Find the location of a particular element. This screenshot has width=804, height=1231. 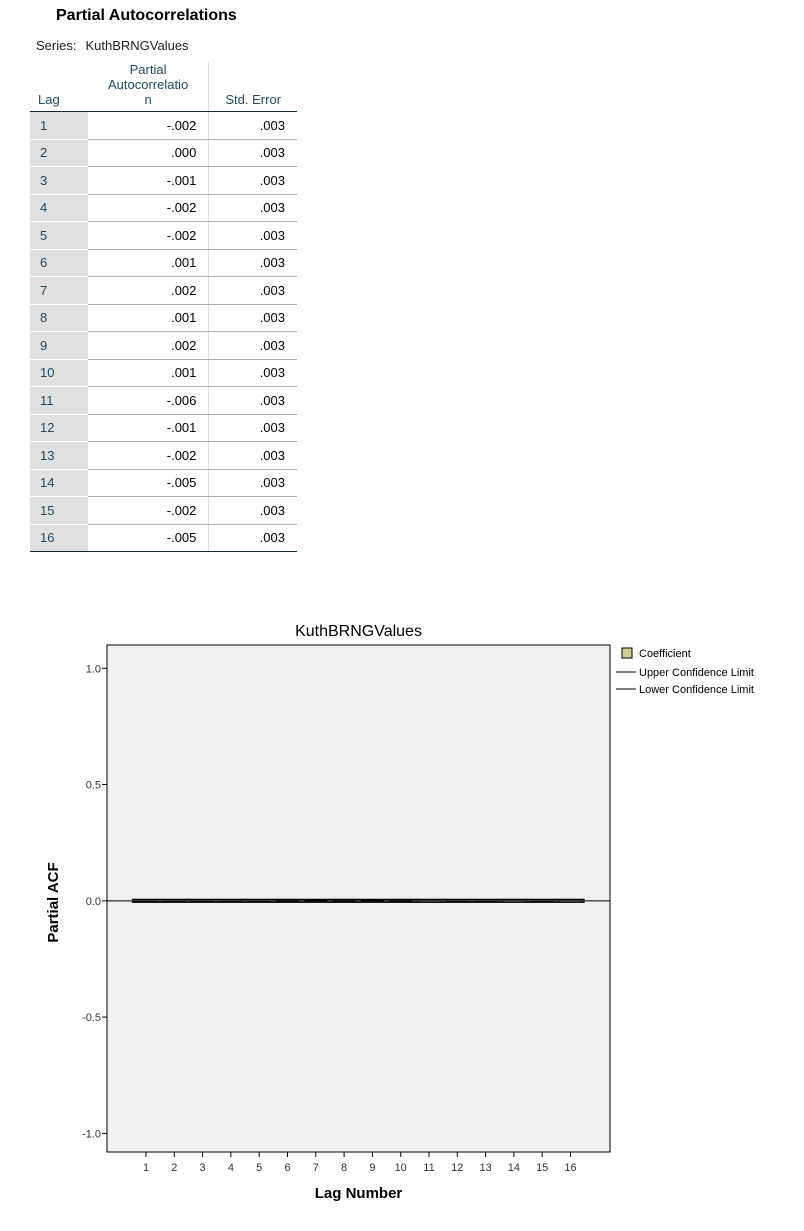

x-tick-label: 16 is located at coordinates (570, 1168).